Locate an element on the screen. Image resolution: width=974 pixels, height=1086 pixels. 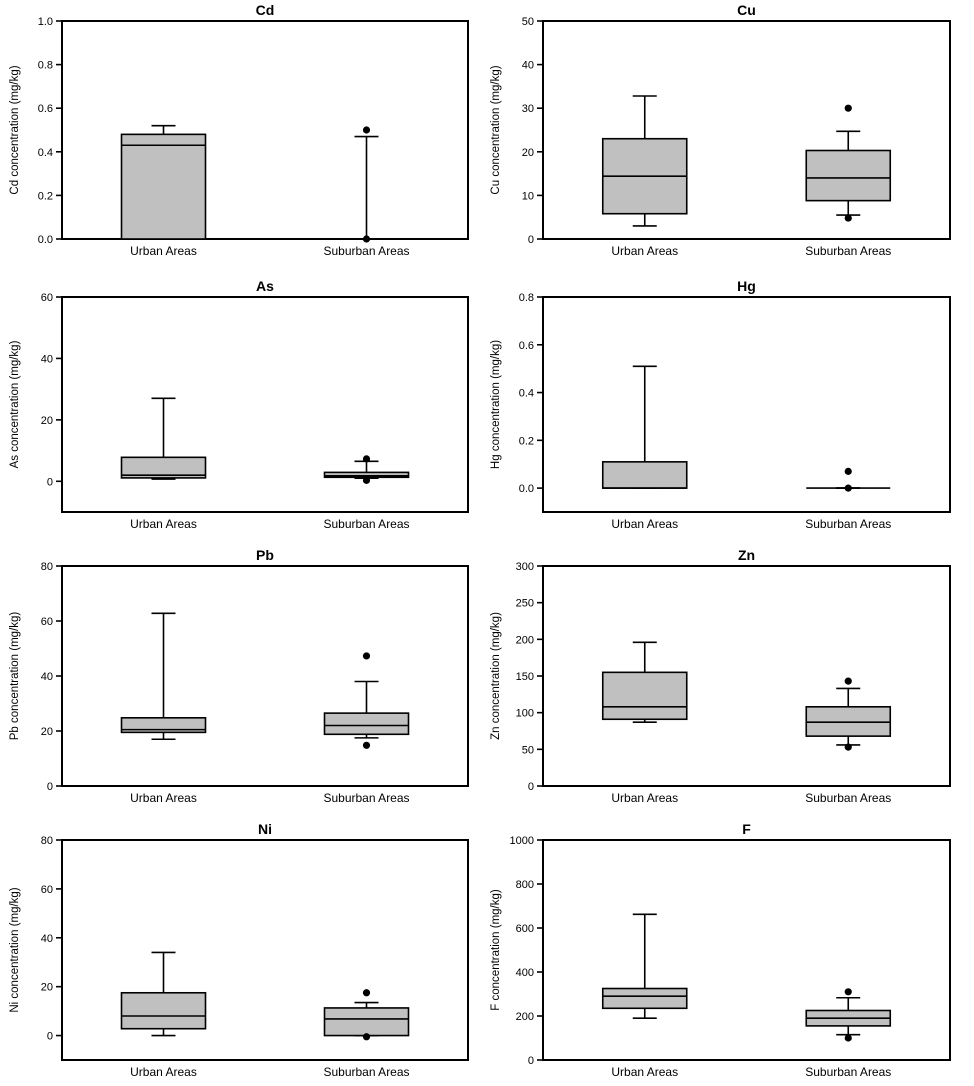
y-axis-label: Ni concentration (mg/kg) is located at coordinates (15, 949).